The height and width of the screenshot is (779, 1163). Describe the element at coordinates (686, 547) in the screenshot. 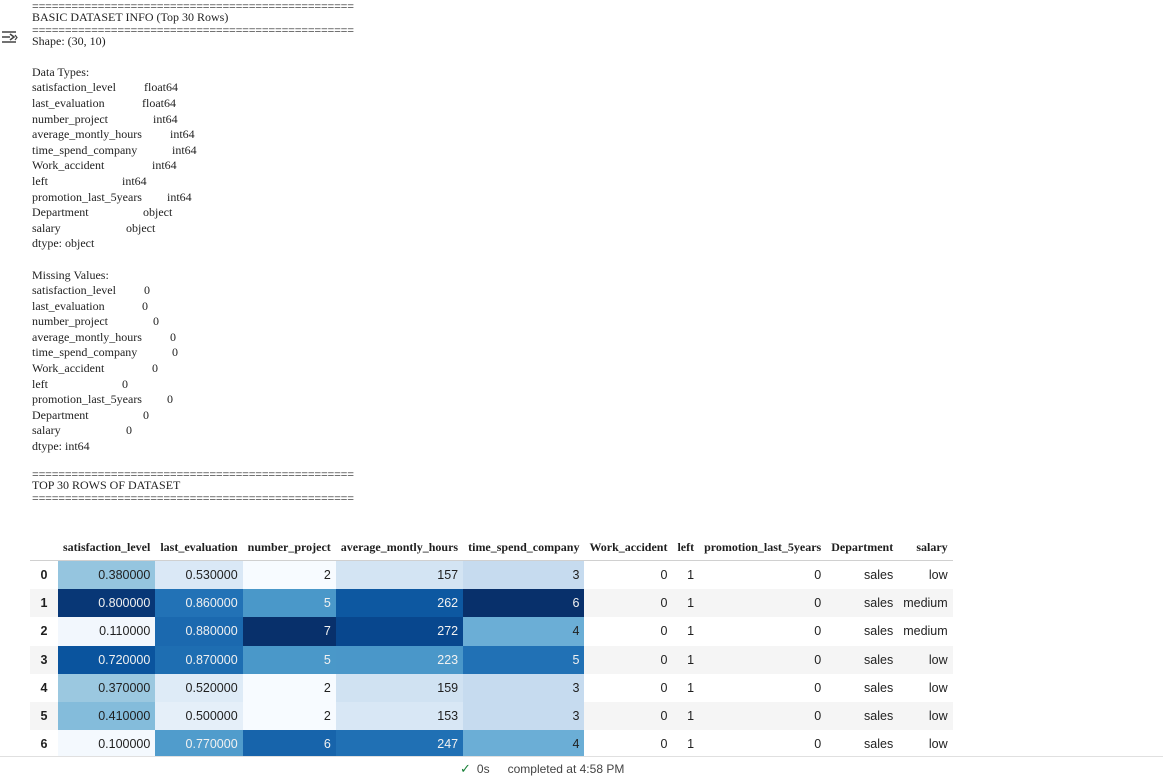

I see `column-header: left` at that location.